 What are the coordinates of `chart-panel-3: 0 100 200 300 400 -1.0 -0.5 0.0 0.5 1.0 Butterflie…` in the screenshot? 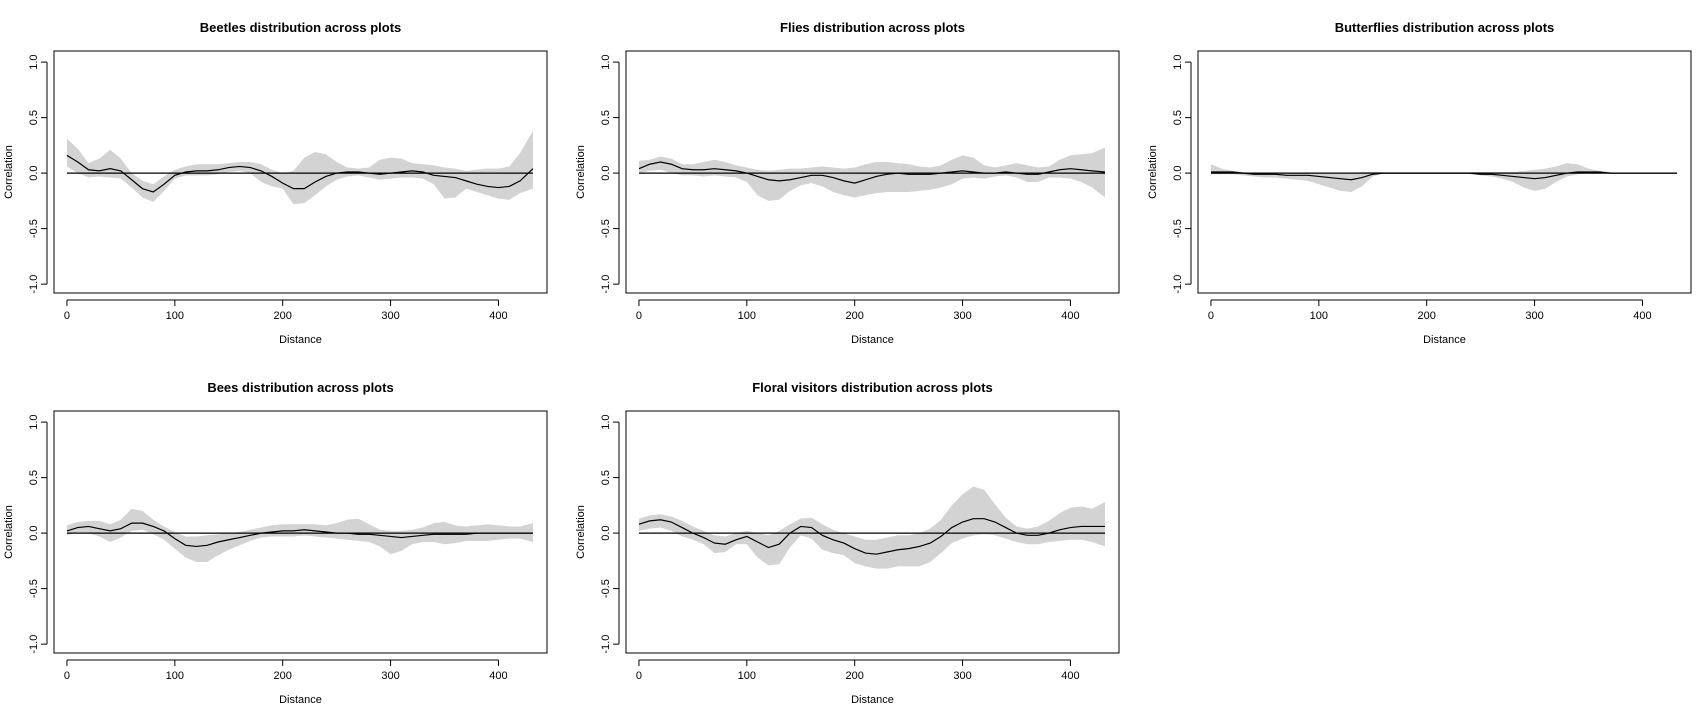 It's located at (1419, 183).